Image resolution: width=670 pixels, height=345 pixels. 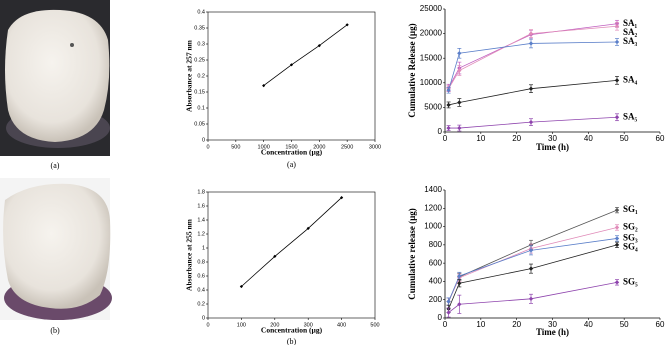 What do you see at coordinates (201, 276) in the screenshot?
I see `y-tick-label: 0.6` at bounding box center [201, 276].